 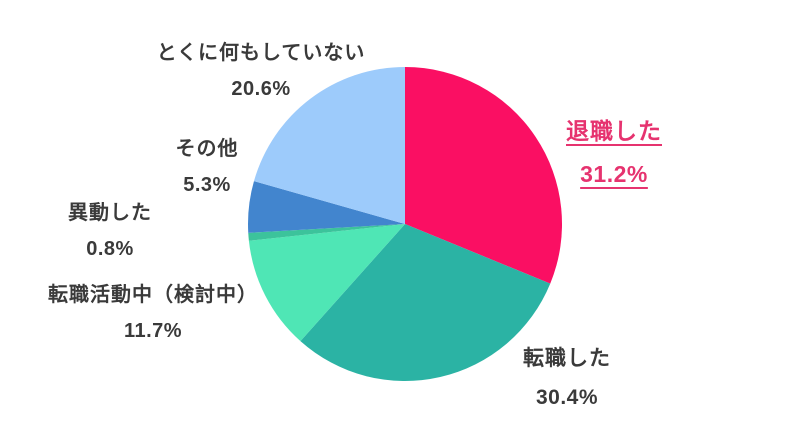 I want to click on slice-label-taishoku: 退職した 31.2%, so click(x=614, y=153).